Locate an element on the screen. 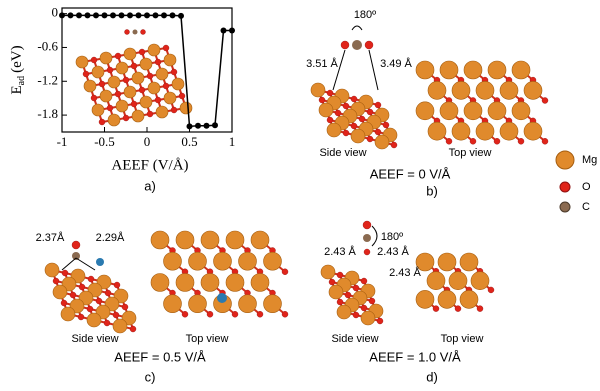 This screenshot has width=600, height=391. y-label-main: E is located at coordinates (17, 89).